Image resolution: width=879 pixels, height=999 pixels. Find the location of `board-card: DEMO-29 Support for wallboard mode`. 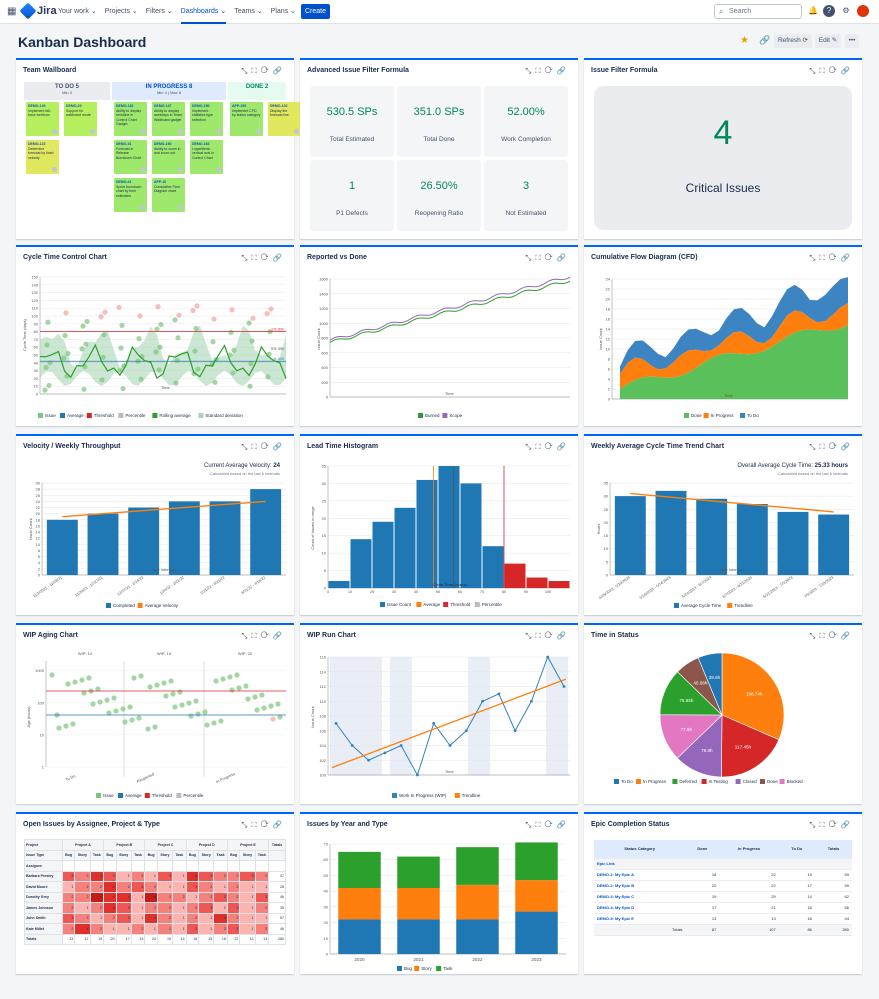

board-card: DEMO-29 Support for wallboard mode is located at coordinates (80, 119).